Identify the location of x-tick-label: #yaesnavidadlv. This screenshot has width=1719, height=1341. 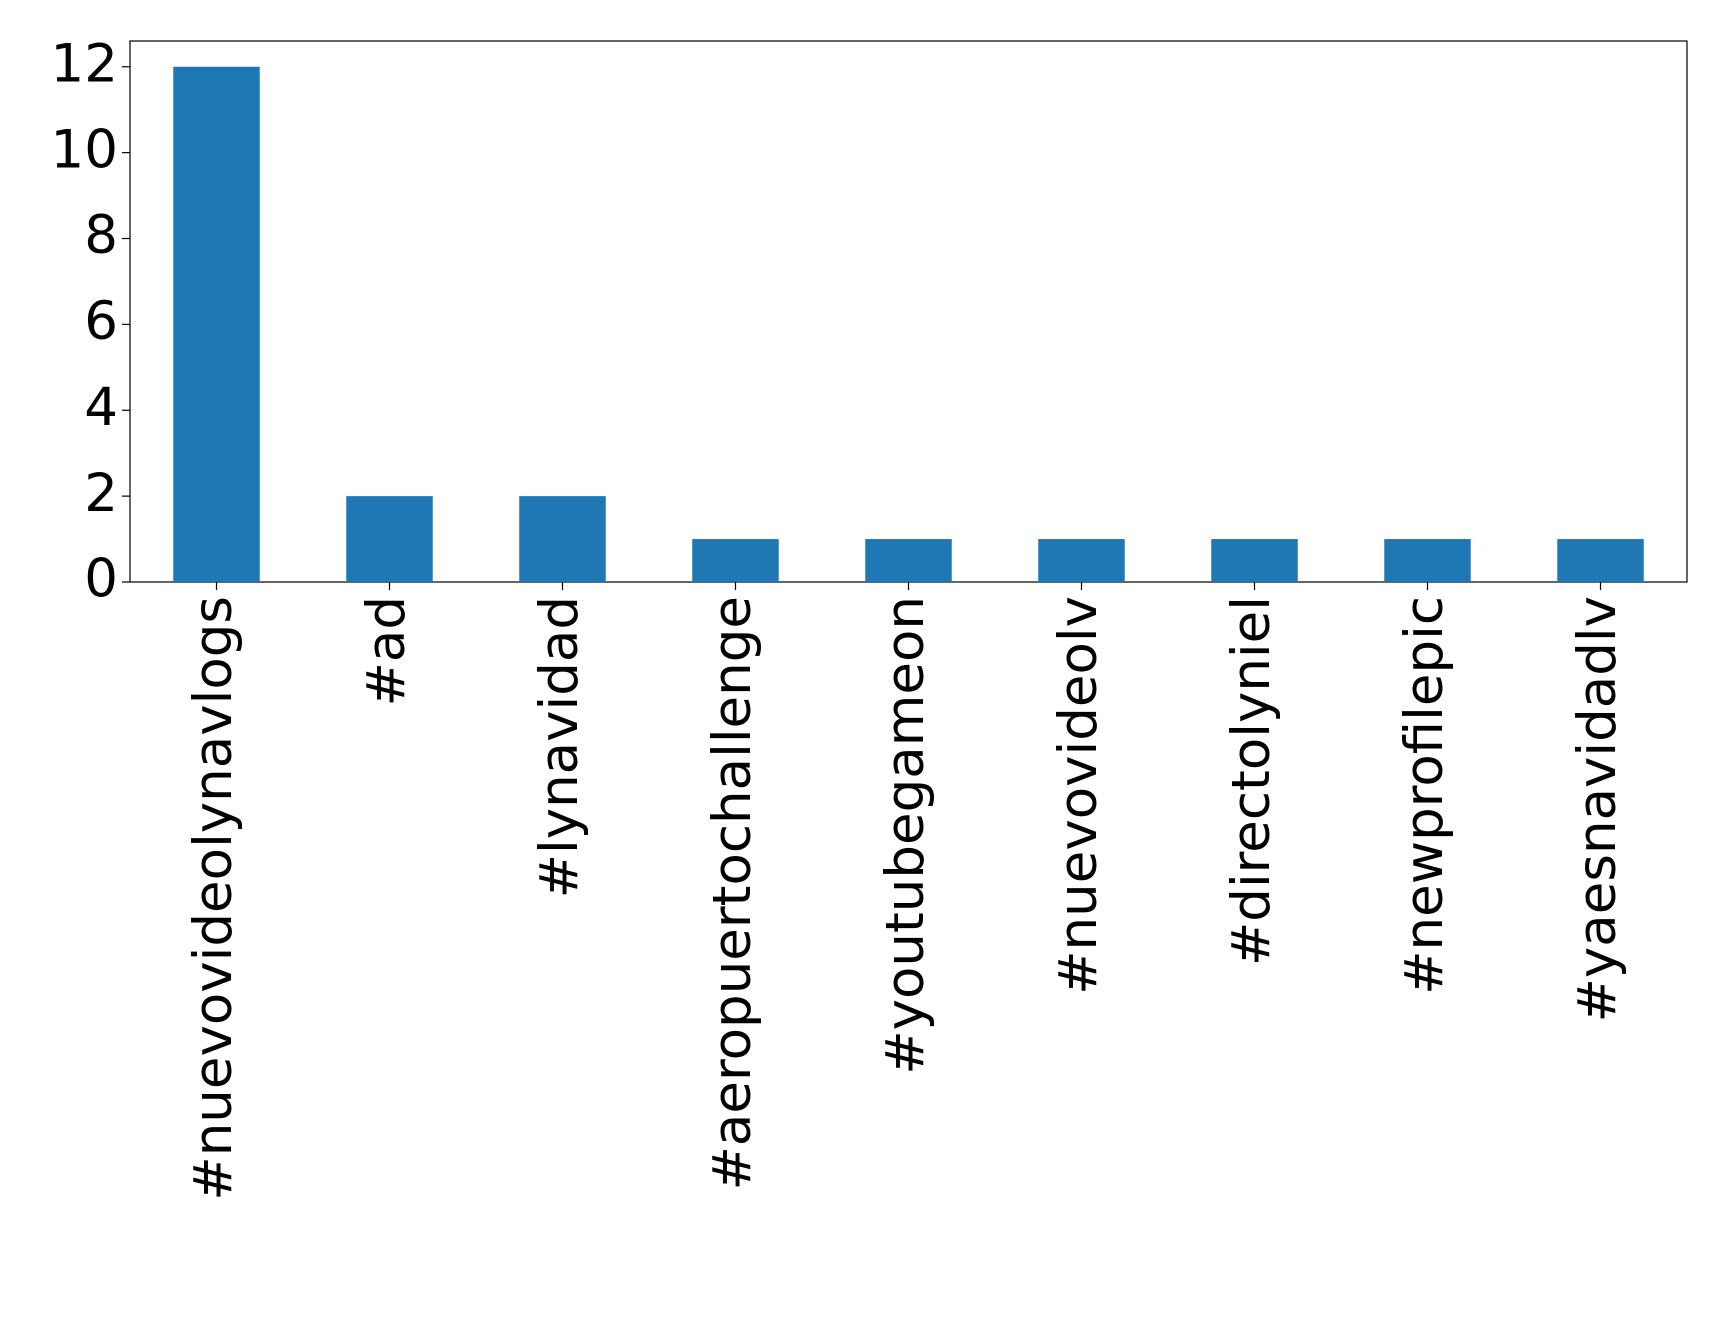
(1597, 809).